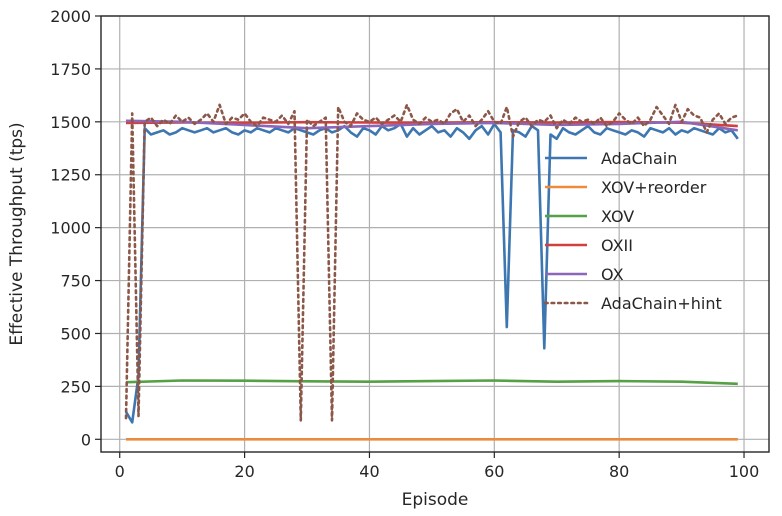 The width and height of the screenshot is (782, 516). Describe the element at coordinates (617, 245) in the screenshot. I see `legend-label: OXII` at that location.